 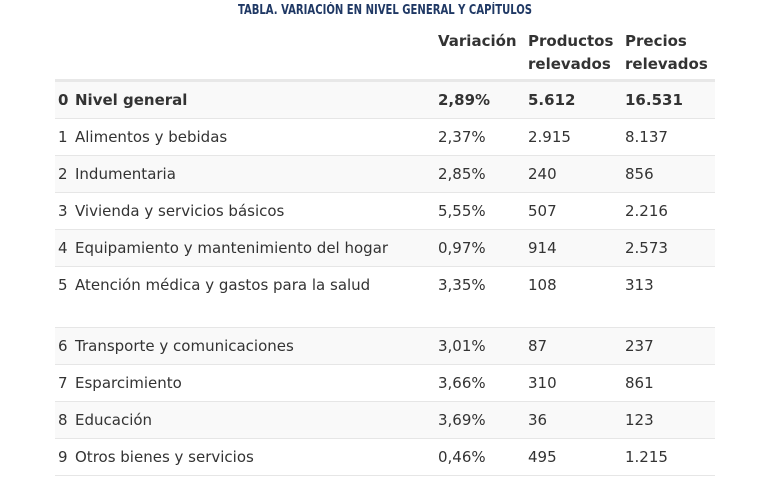 What do you see at coordinates (63, 457) in the screenshot?
I see `row-number: 9` at bounding box center [63, 457].